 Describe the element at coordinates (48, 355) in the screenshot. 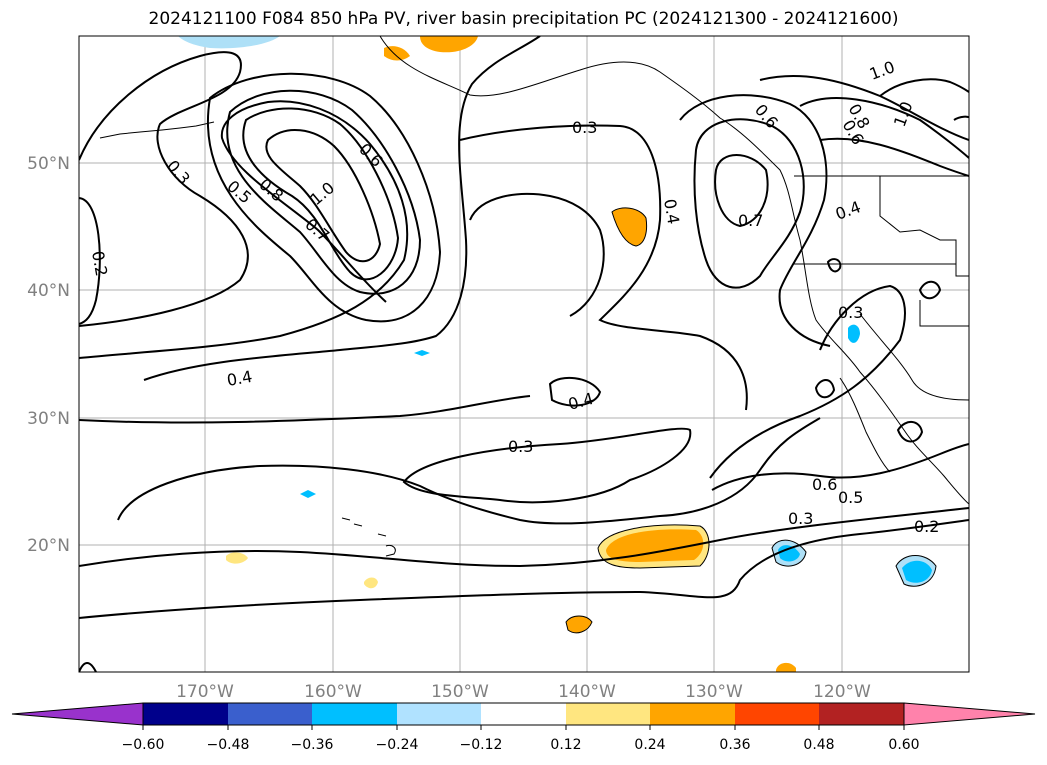

I see `latitude-labels: 50°N 40°N 30°N 20°N` at that location.